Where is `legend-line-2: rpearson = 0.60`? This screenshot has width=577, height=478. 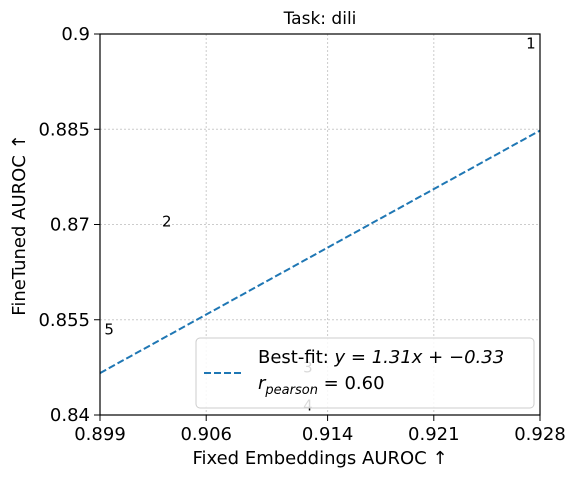
legend-line-2: rpearson = 0.60 is located at coordinates (321, 385).